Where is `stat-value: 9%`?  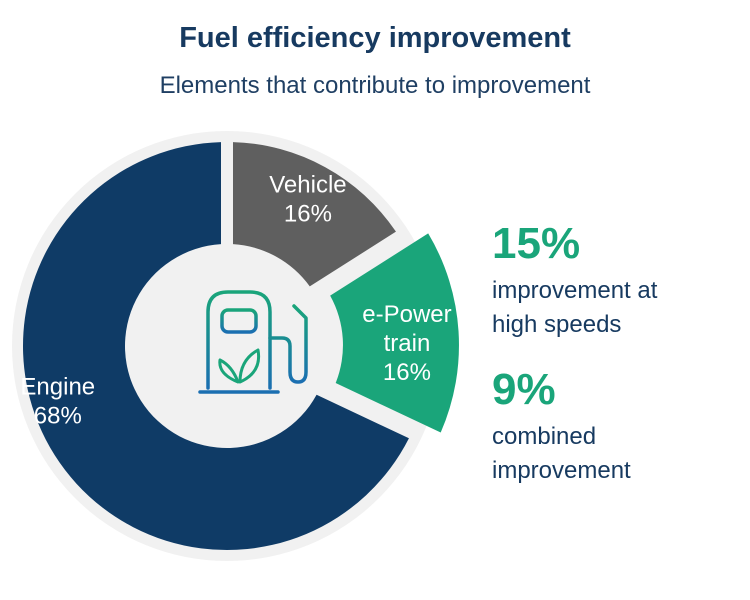
stat-value: 9% is located at coordinates (524, 389).